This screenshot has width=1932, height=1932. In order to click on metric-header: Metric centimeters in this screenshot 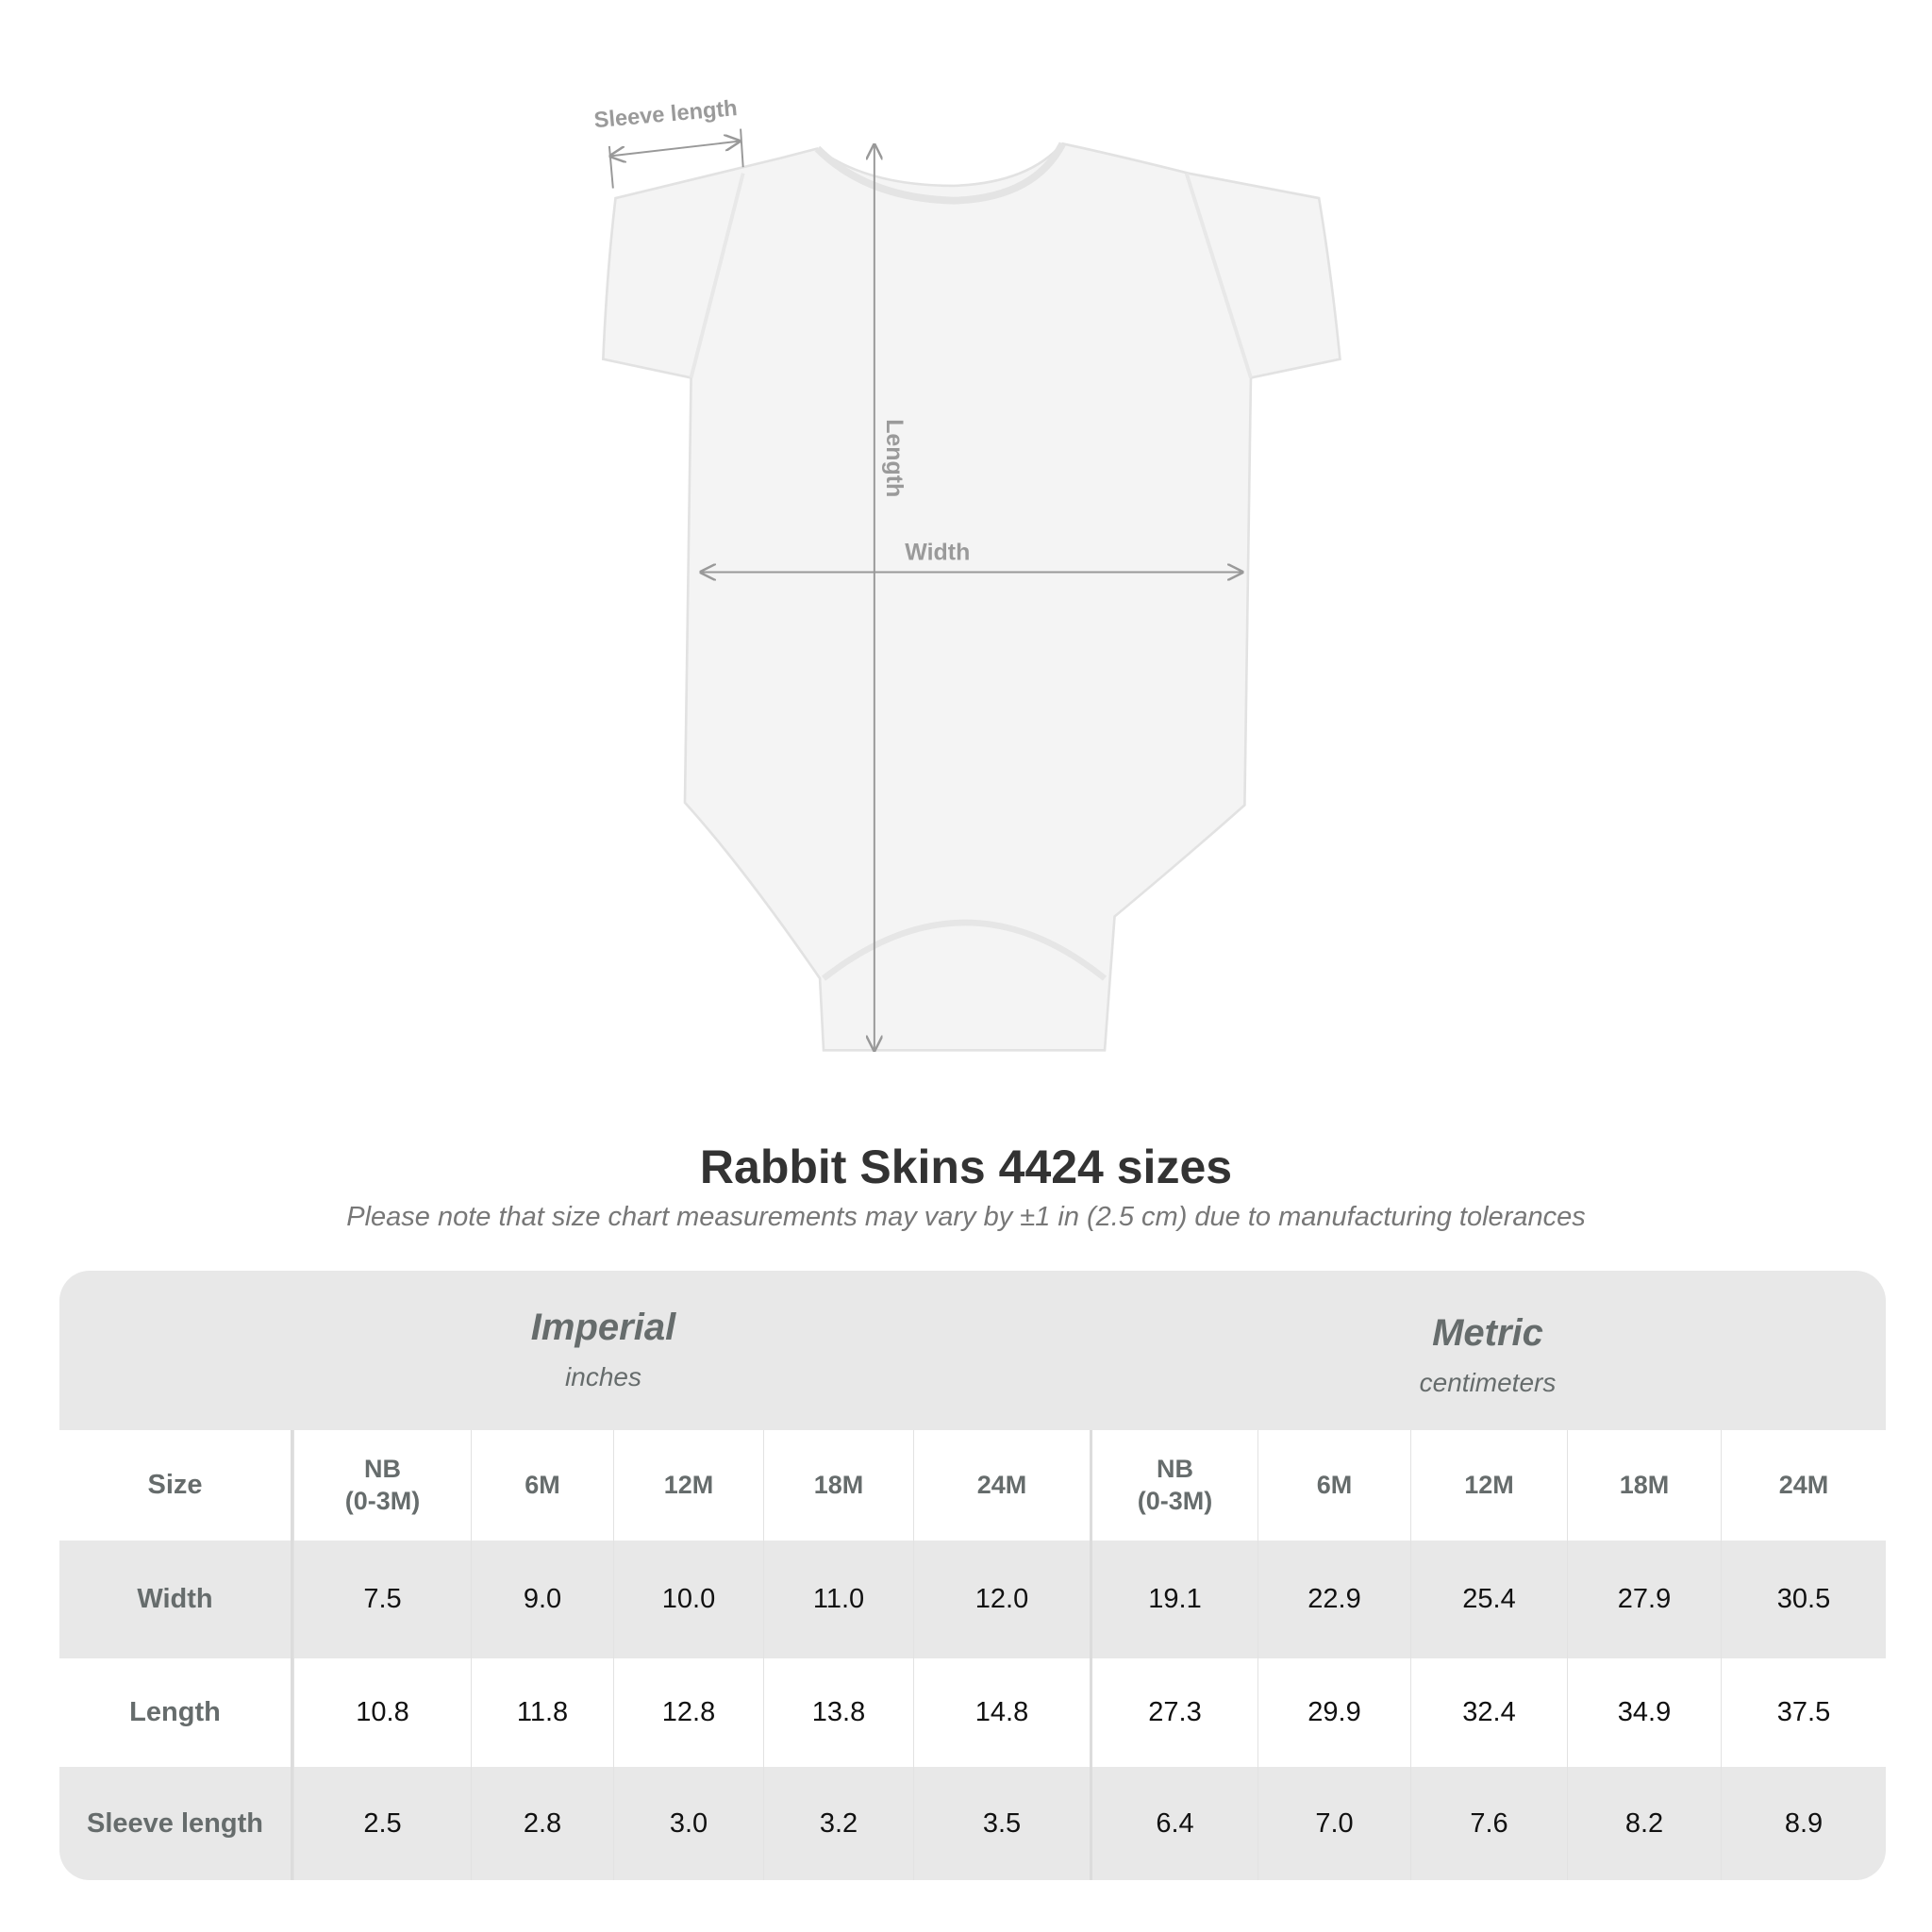, I will do `click(1488, 1355)`.